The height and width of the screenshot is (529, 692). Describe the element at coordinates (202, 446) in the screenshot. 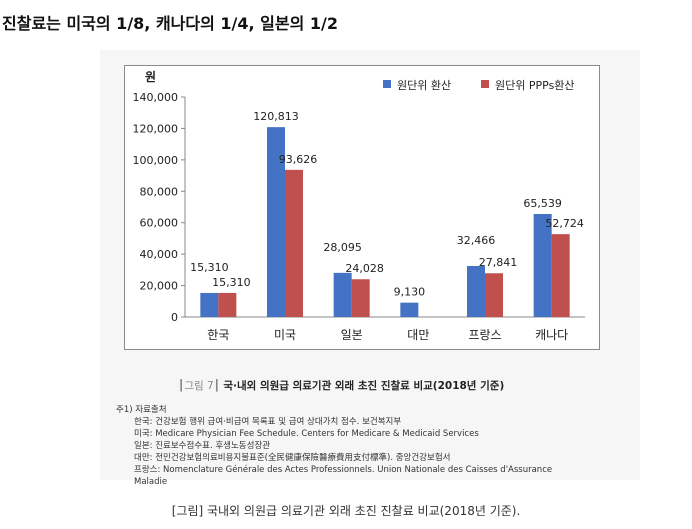

I see `note-japan: 일본: 진료보수점수표. 후생노동성장관` at that location.